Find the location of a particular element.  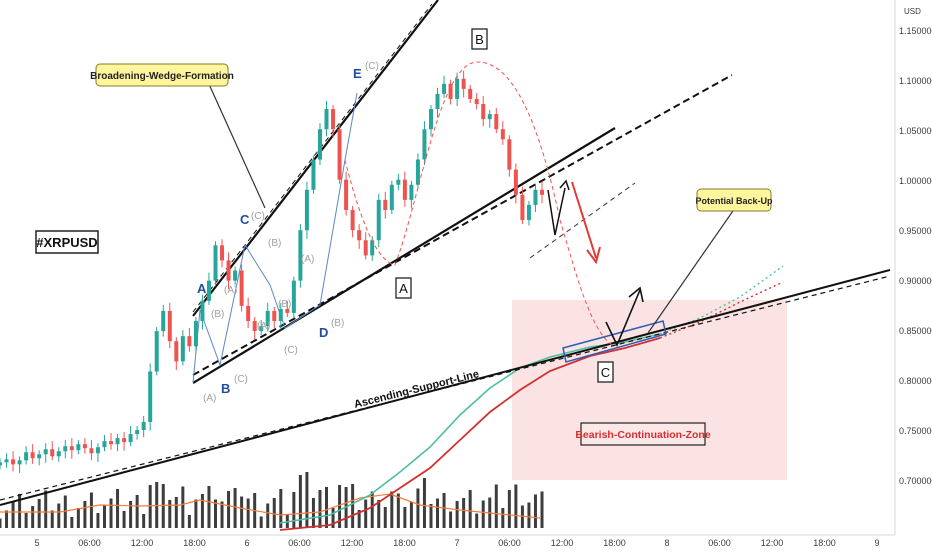

backup-arrowhead is located at coordinates (564, 185).